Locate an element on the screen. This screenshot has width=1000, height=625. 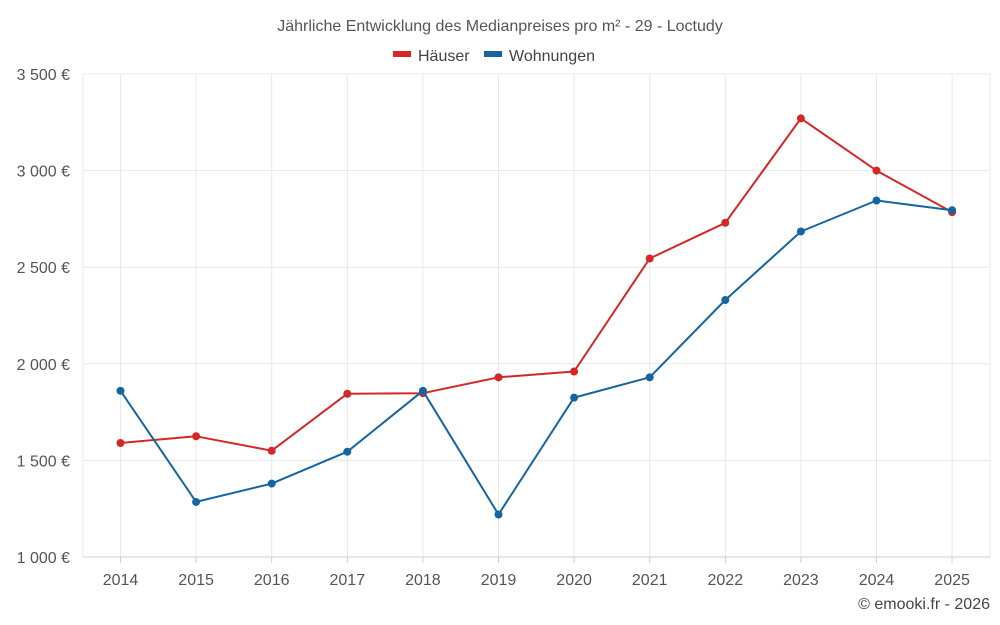
x-tick-label: 2024 is located at coordinates (877, 580).